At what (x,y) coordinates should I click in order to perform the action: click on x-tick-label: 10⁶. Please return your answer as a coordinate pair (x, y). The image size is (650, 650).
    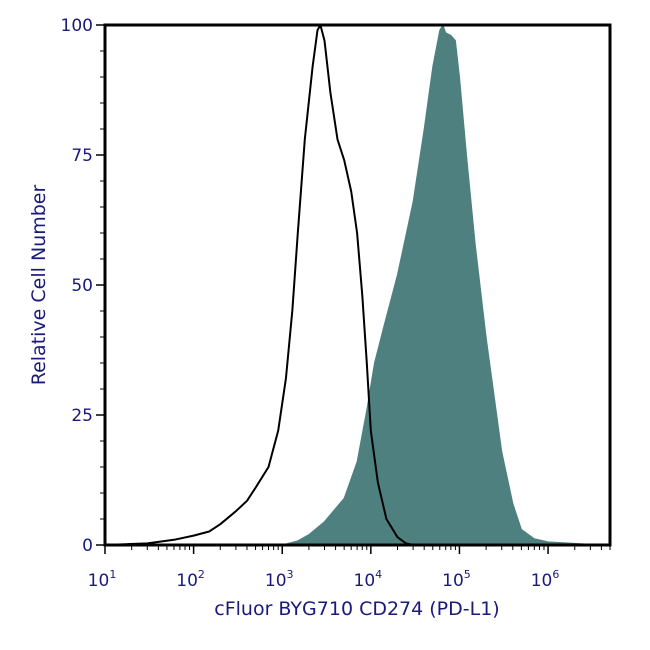
    Looking at the image, I should click on (545, 579).